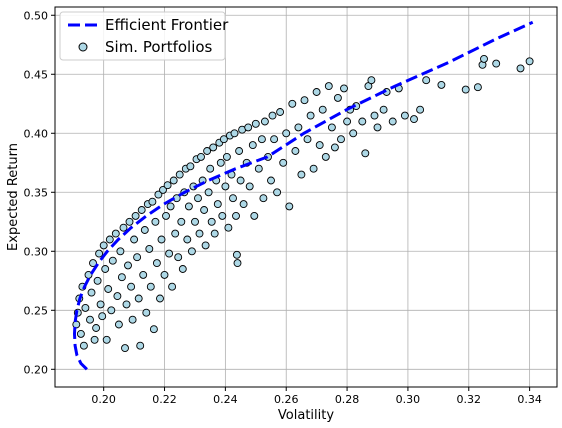 The image size is (562, 428). What do you see at coordinates (36, 74) in the screenshot?
I see `y-tick-label: 0.45` at bounding box center [36, 74].